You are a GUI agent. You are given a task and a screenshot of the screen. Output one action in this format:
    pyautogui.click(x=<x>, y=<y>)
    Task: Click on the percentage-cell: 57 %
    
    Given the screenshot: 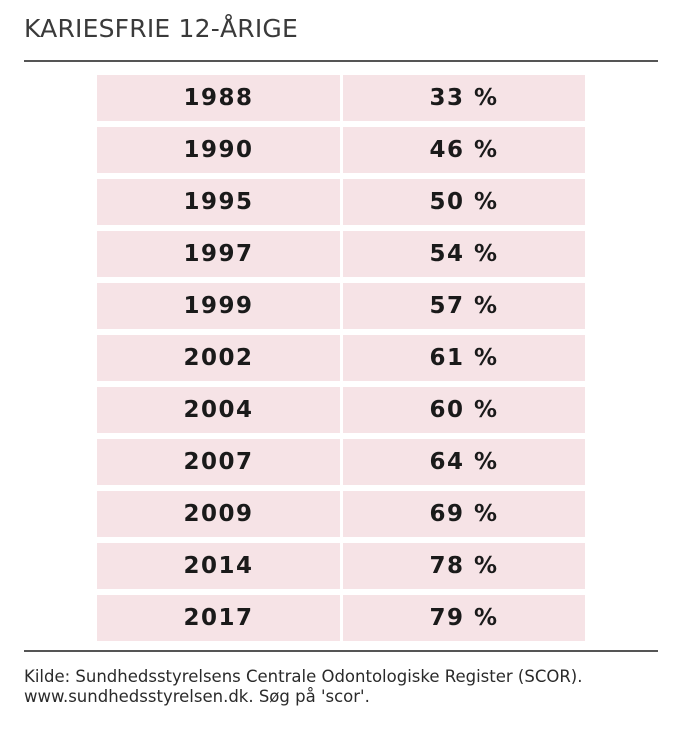 What is the action you would take?
    pyautogui.click(x=464, y=306)
    